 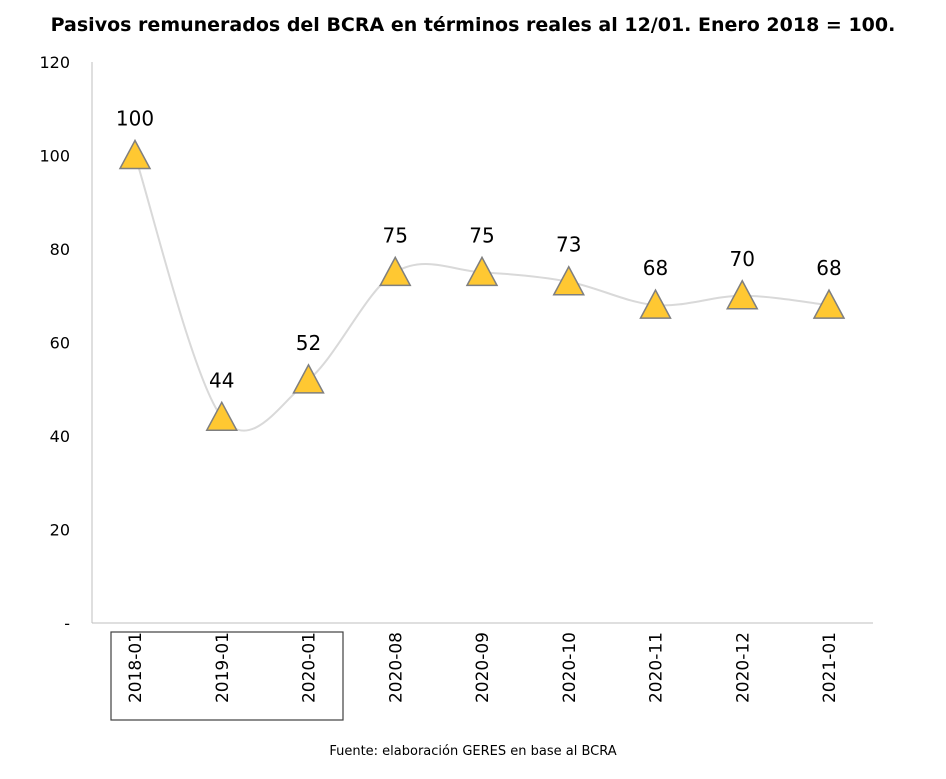 What do you see at coordinates (54, 62) in the screenshot?
I see `y-tick-label: 120` at bounding box center [54, 62].